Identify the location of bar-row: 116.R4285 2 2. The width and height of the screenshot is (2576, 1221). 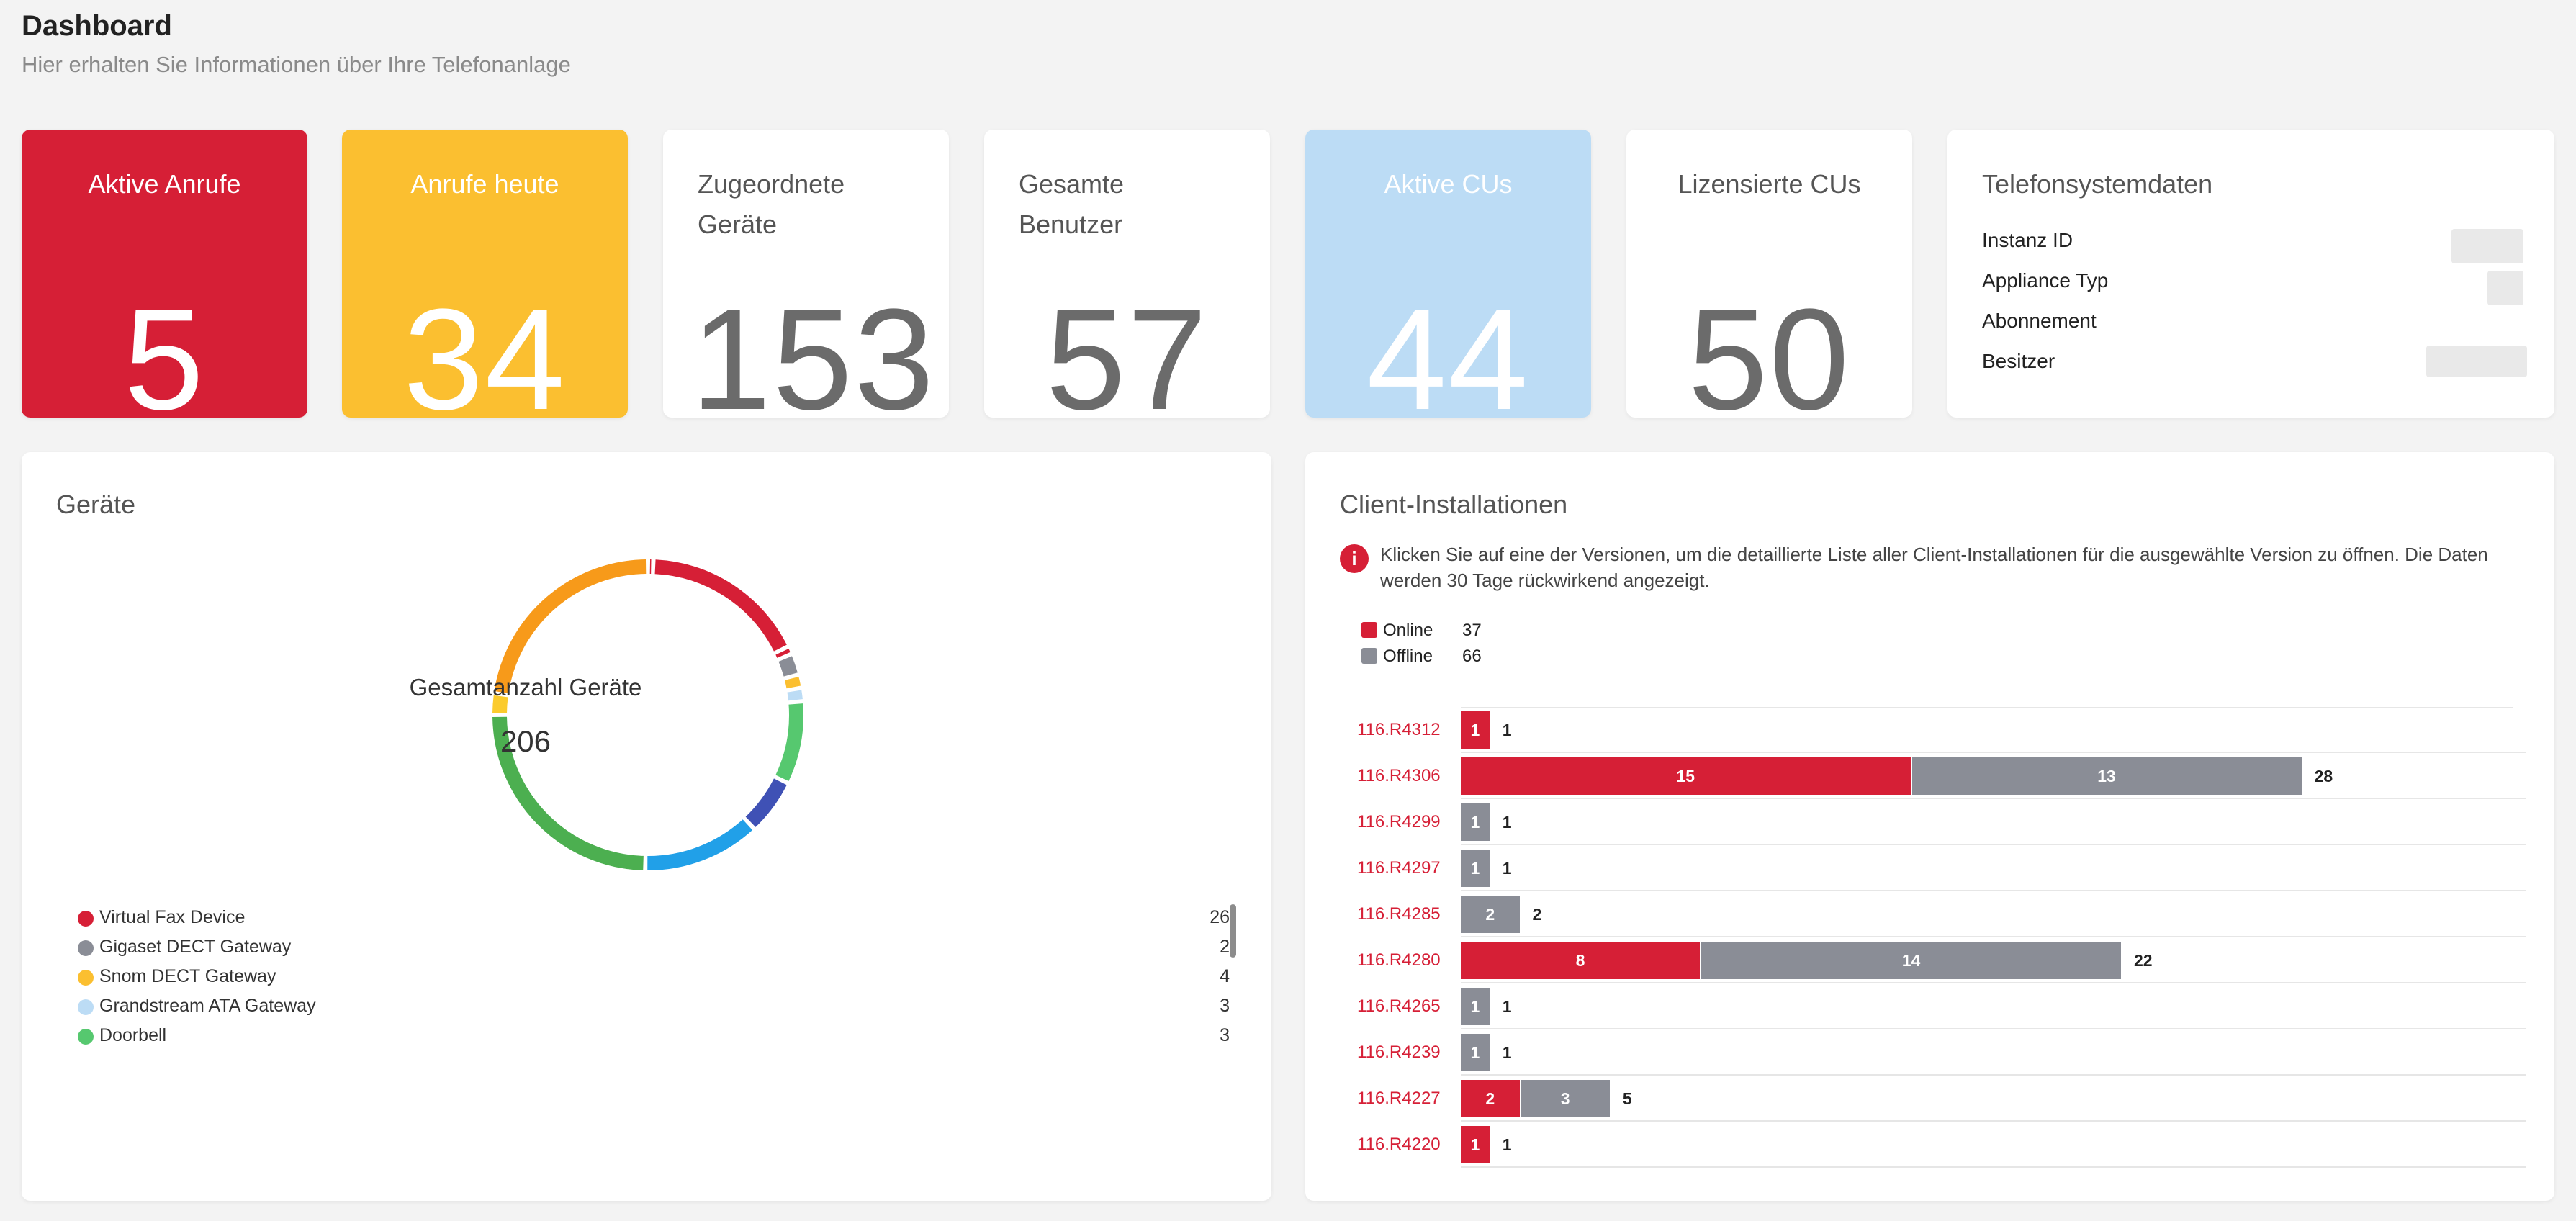
(1936, 914).